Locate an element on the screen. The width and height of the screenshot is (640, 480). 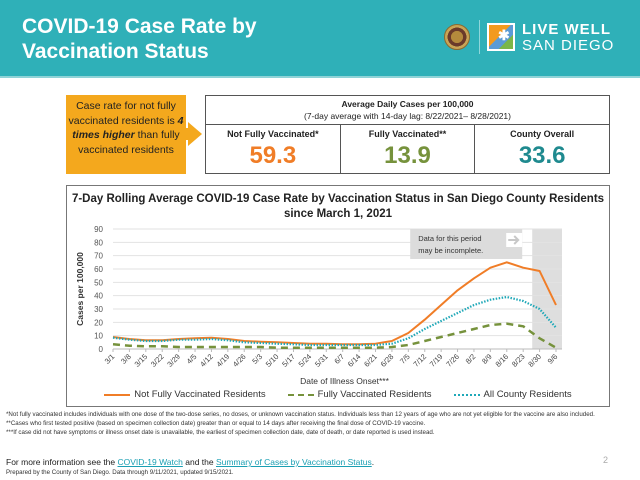
x-tick-label: 3/8 is located at coordinates (126, 359).